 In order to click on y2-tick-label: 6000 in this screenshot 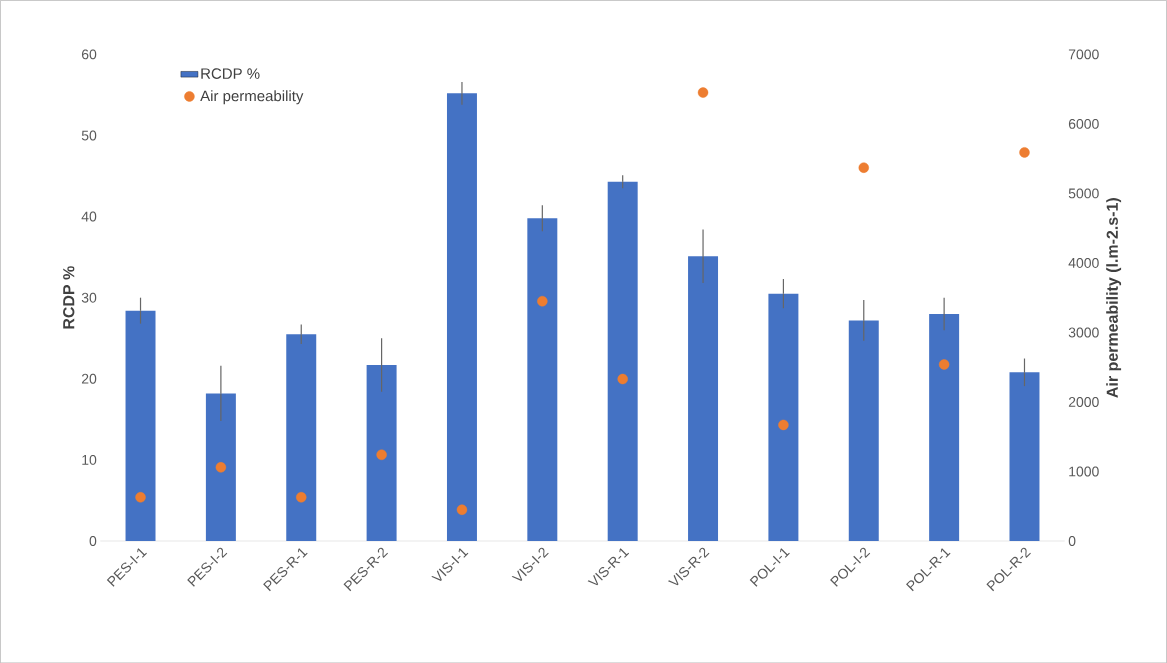, I will do `click(1083, 123)`.